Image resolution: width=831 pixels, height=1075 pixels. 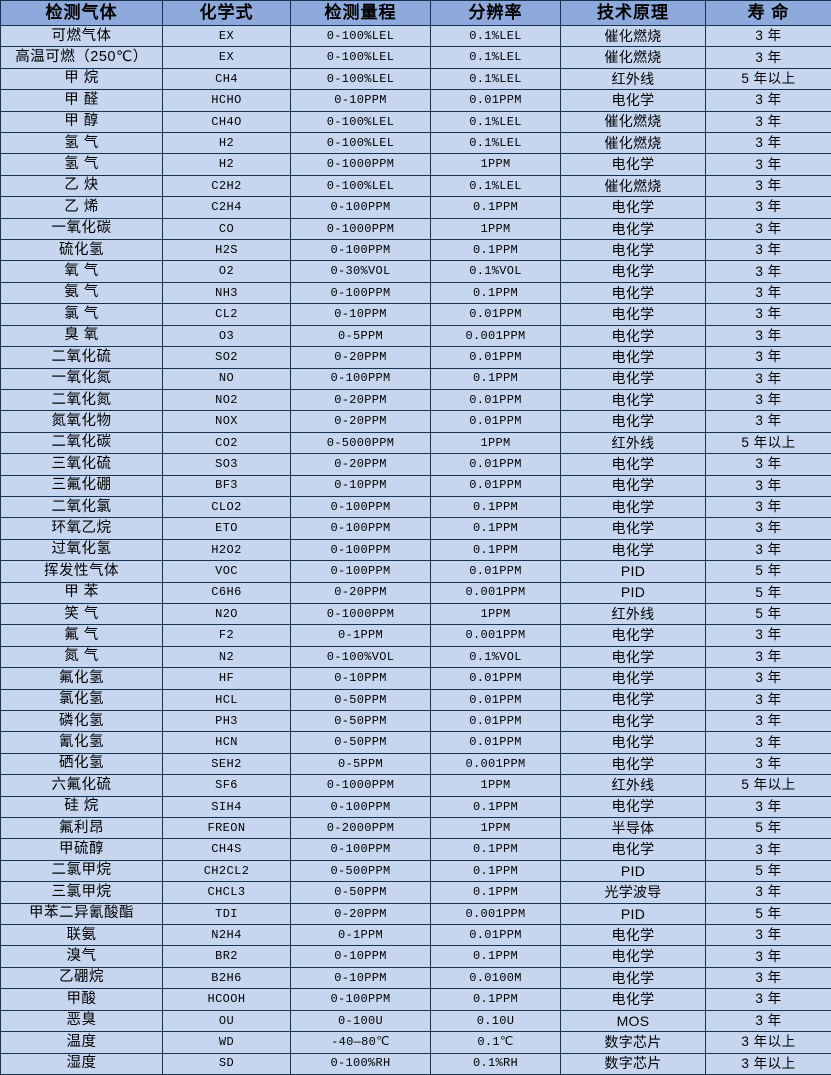 I want to click on cell-gas: 氯化氢, so click(x=81, y=700).